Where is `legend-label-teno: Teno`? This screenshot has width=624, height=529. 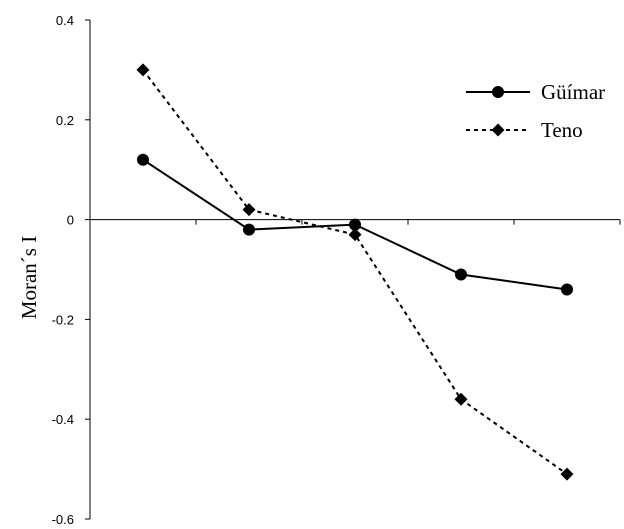
legend-label-teno: Teno is located at coordinates (562, 130).